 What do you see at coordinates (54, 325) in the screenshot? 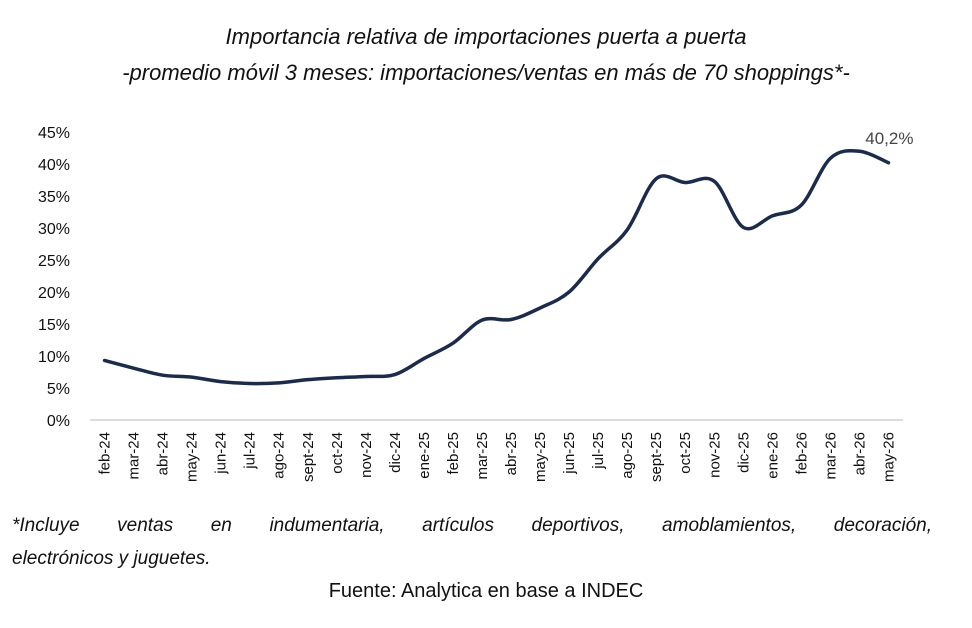
I see `y-tick-label: 15%` at bounding box center [54, 325].